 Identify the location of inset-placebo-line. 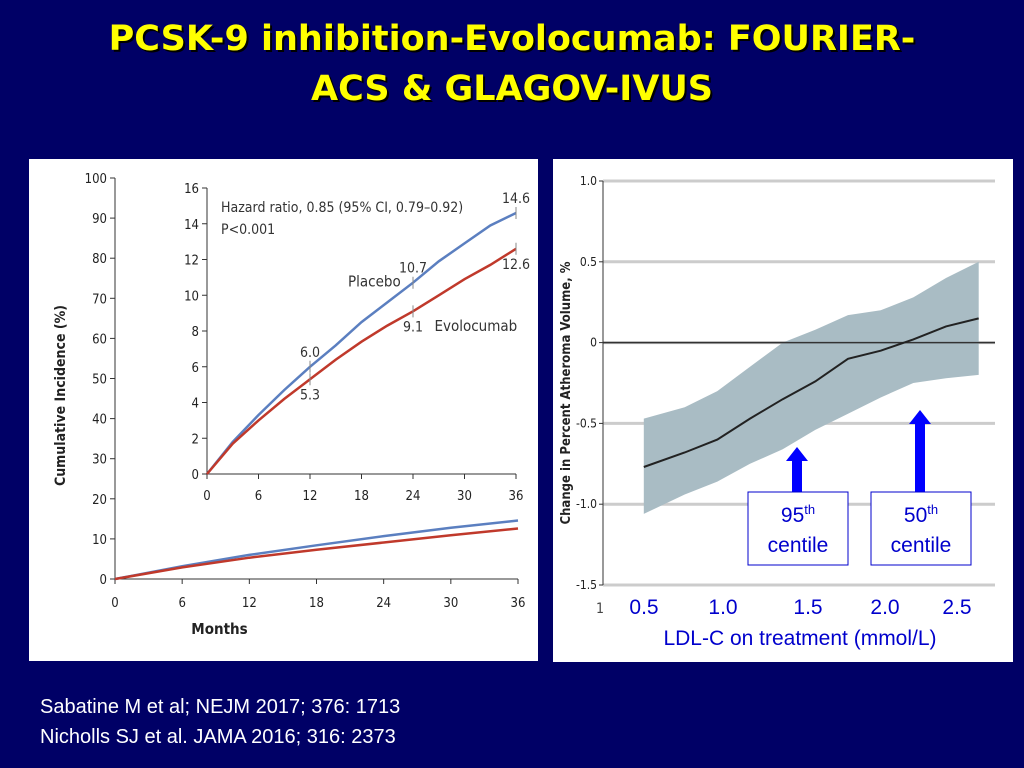
(361, 343).